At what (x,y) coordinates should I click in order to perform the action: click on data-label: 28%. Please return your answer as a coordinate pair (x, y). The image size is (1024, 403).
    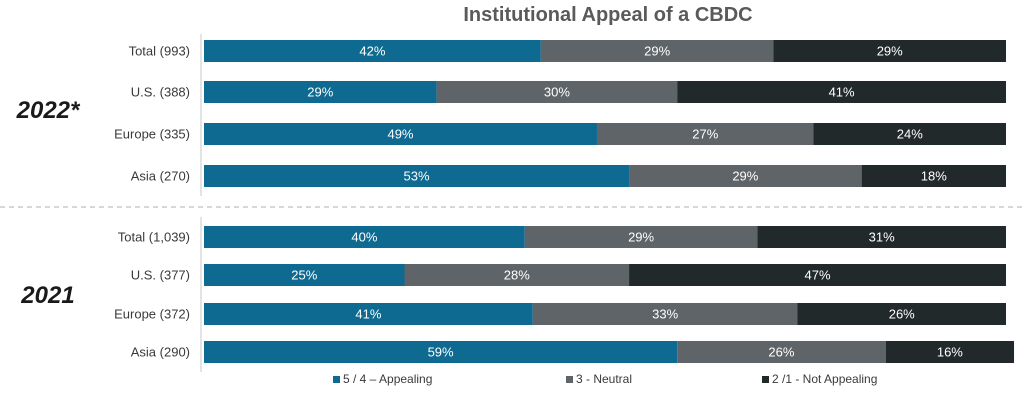
    Looking at the image, I should click on (517, 275).